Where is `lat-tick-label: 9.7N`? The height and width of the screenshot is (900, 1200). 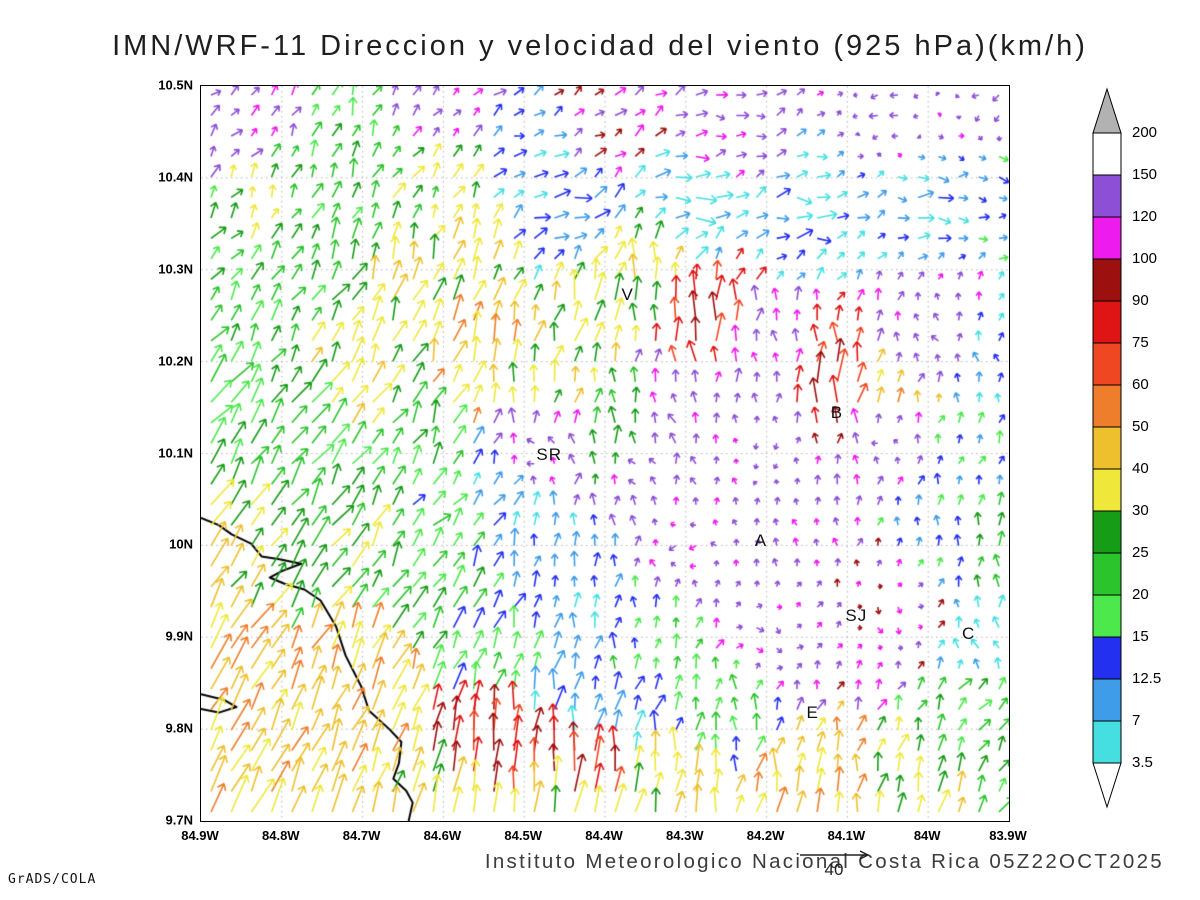
lat-tick-label: 9.7N is located at coordinates (179, 820).